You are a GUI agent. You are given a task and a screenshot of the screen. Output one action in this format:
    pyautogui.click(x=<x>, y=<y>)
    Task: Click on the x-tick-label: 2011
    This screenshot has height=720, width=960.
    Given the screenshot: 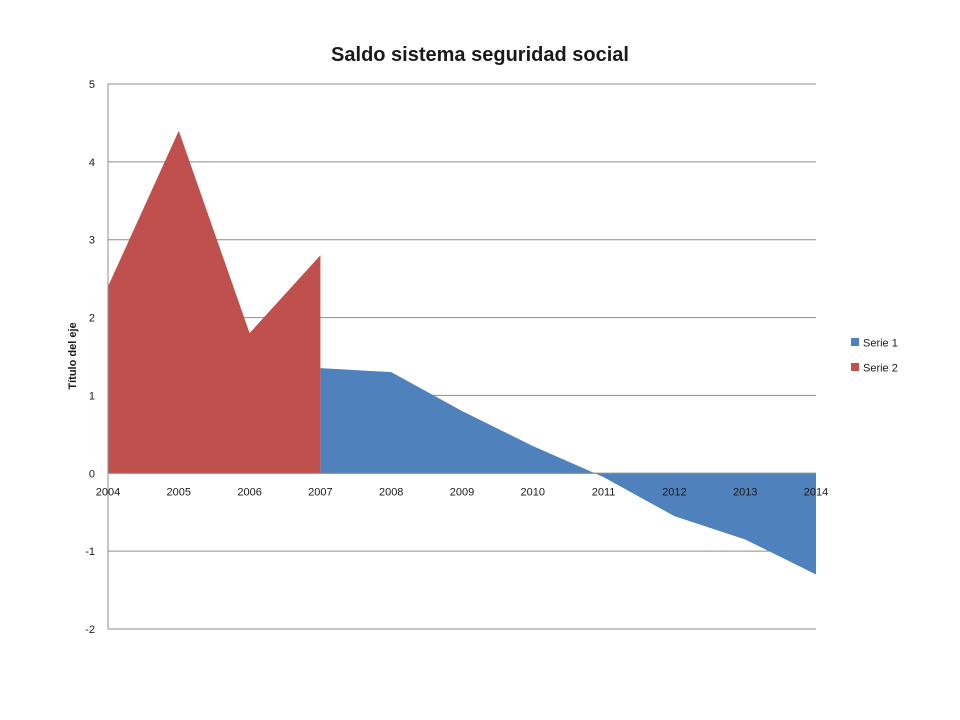 What is the action you would take?
    pyautogui.click(x=604, y=492)
    